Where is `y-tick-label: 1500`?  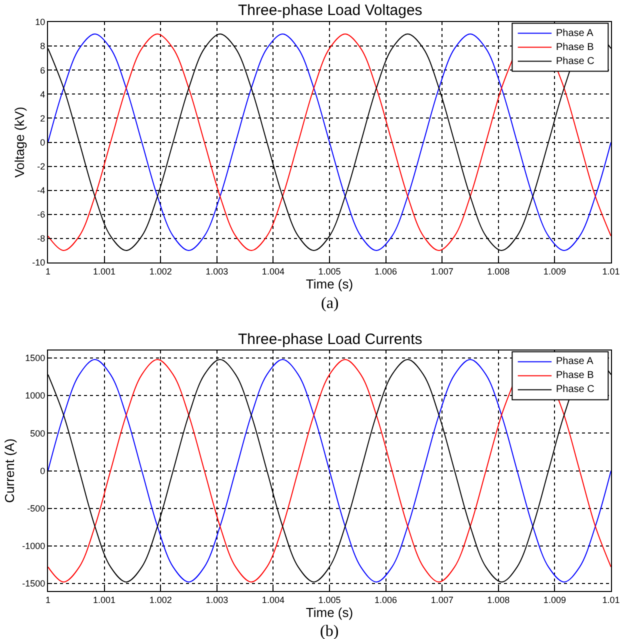
y-tick-label: 1500 is located at coordinates (35, 358).